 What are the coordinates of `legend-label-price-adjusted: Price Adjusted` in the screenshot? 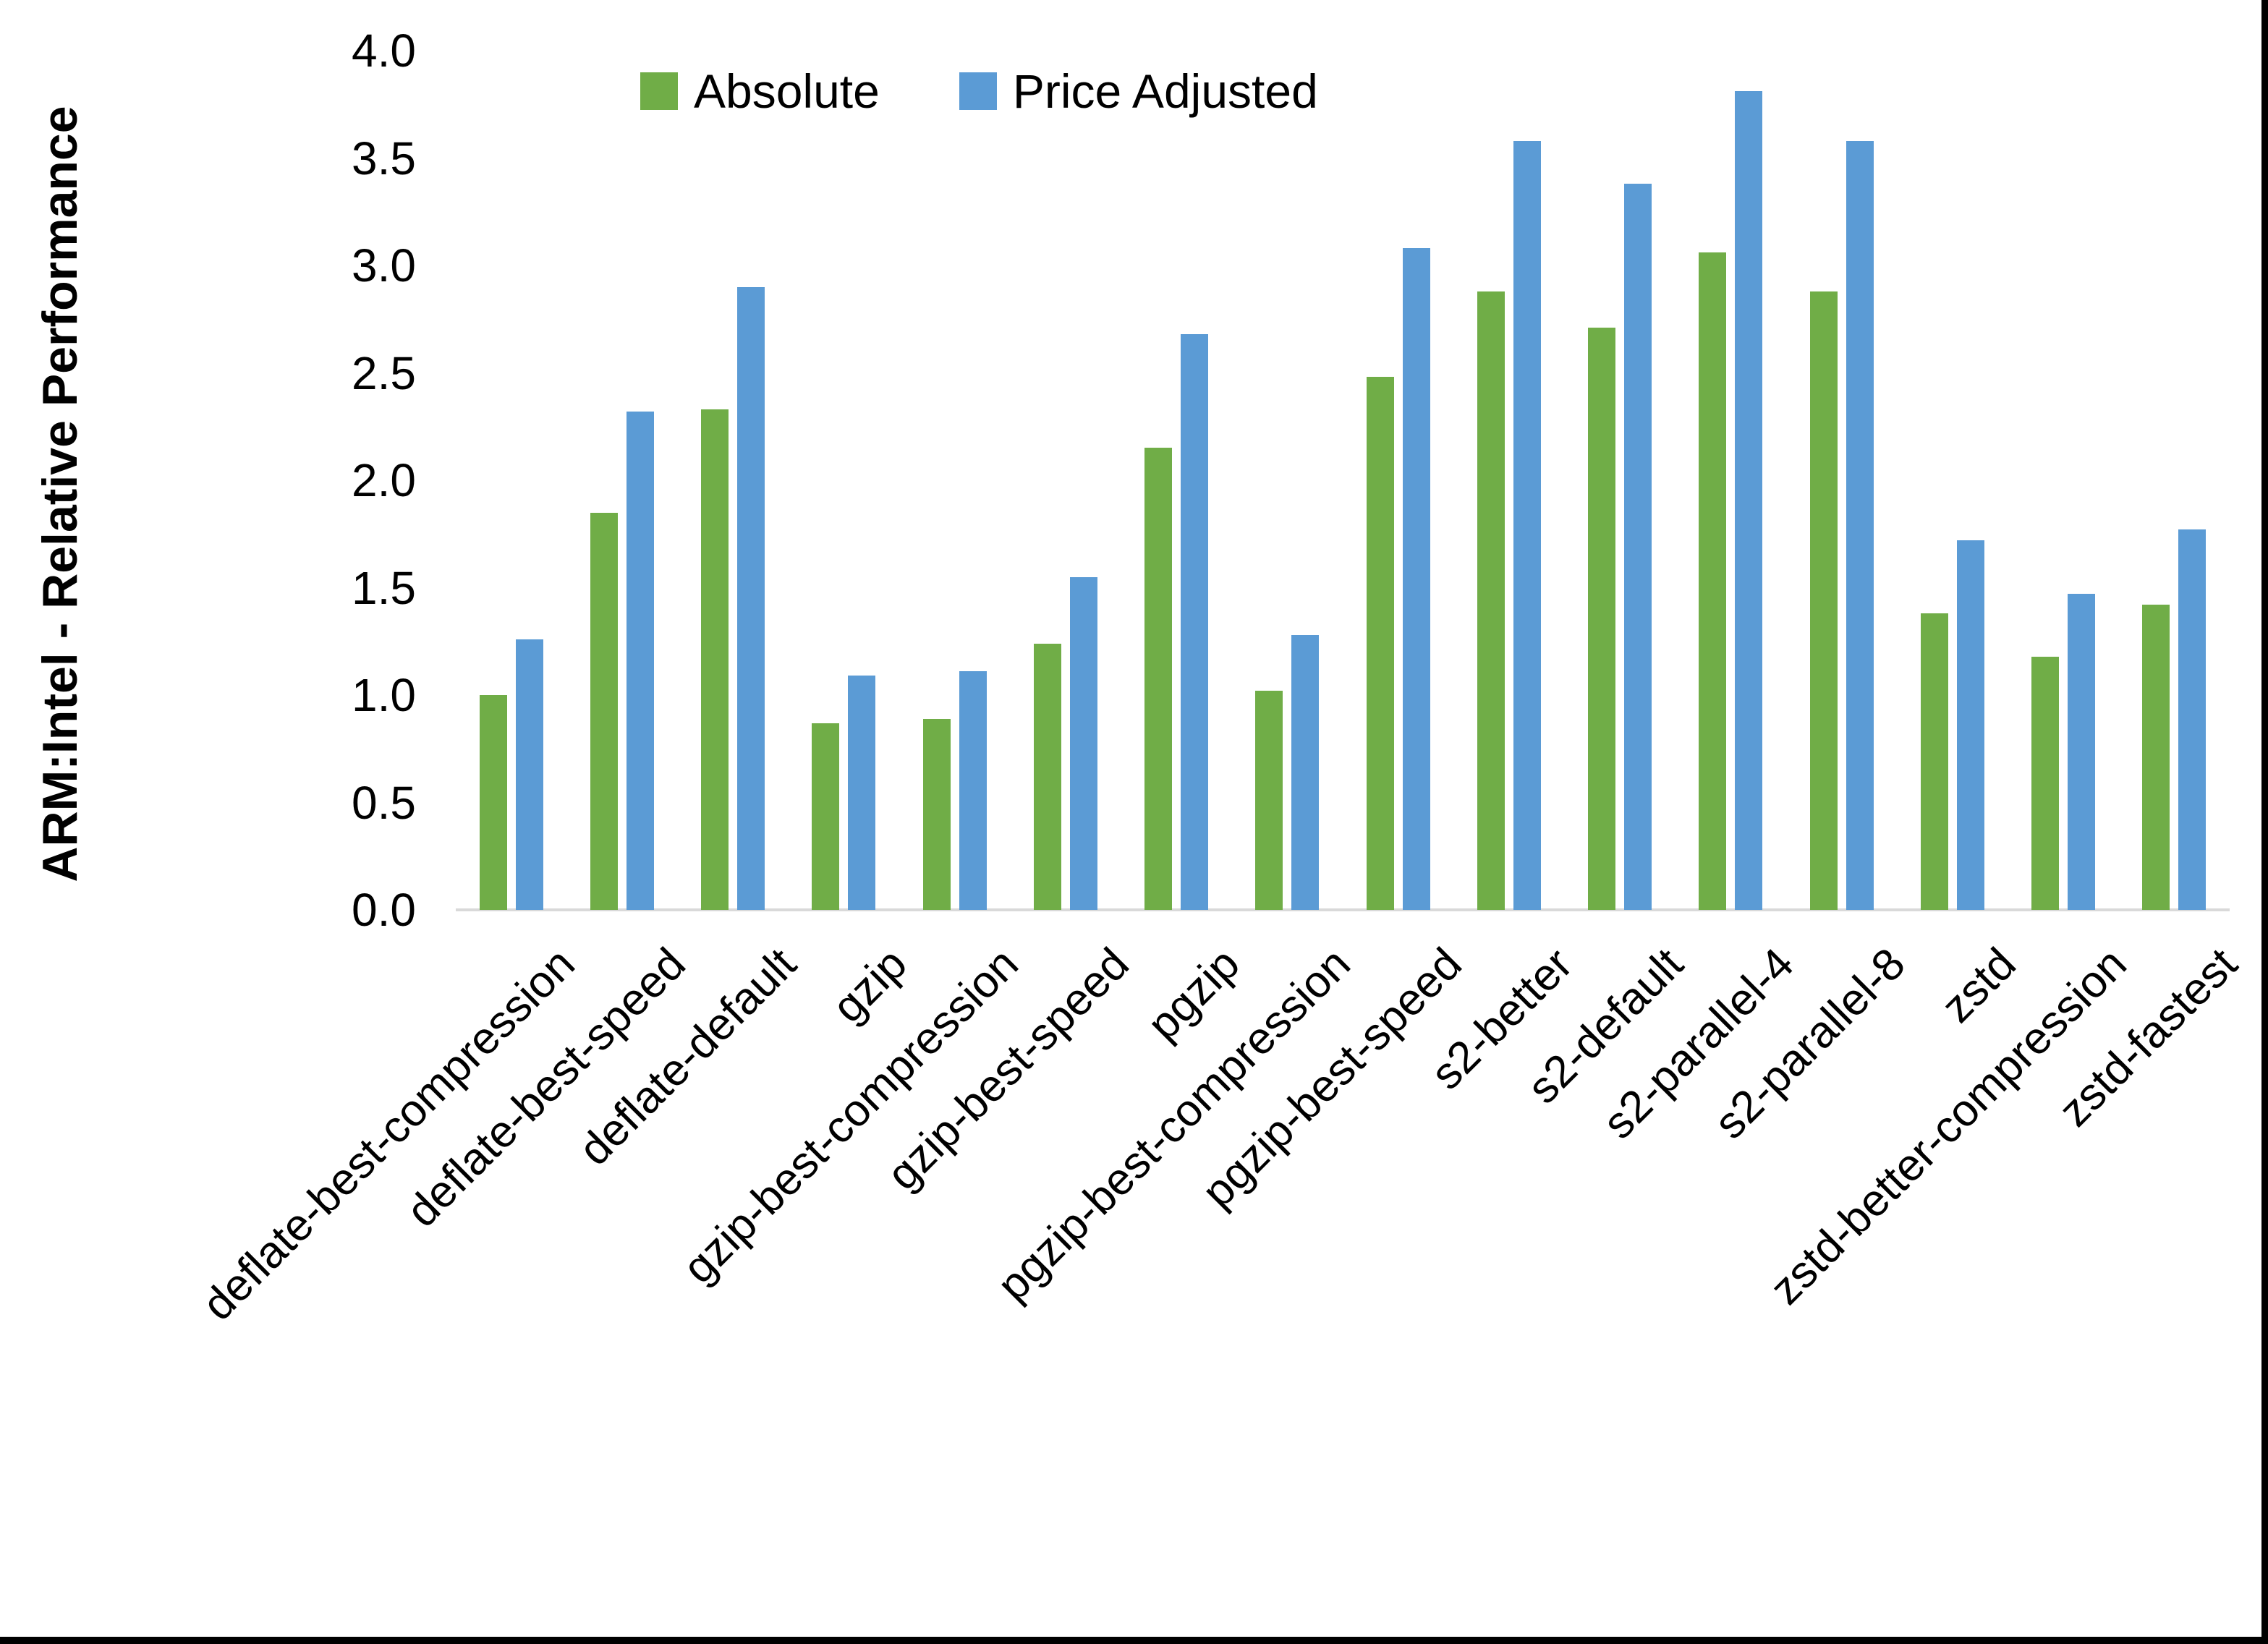 It's located at (1165, 91).